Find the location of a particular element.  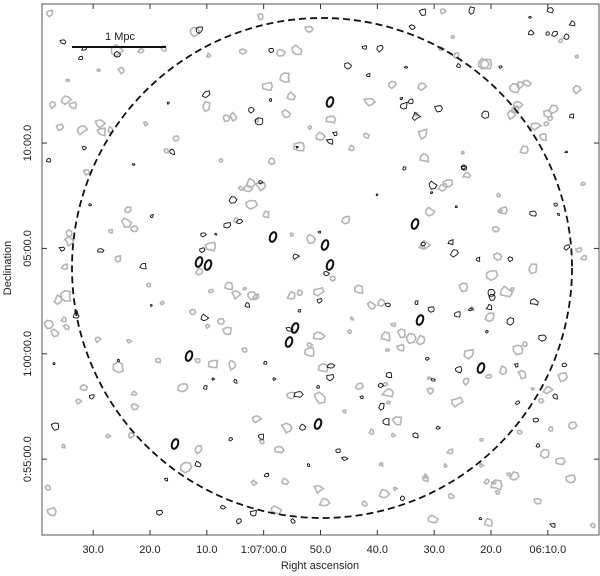

x-tick-label: 30.0 is located at coordinates (433, 550).